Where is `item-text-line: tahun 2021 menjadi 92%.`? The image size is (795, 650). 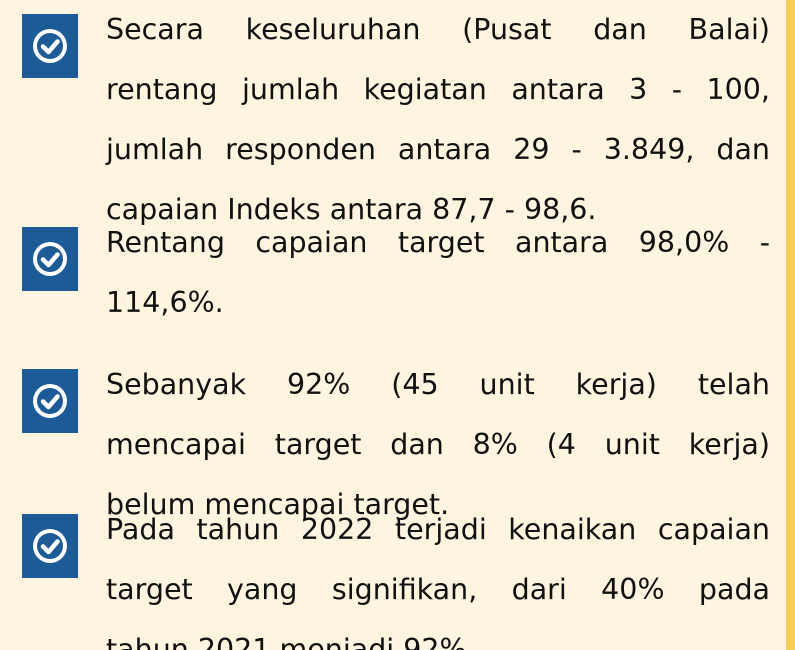 item-text-line: tahun 2021 menjadi 92%. is located at coordinates (291, 641).